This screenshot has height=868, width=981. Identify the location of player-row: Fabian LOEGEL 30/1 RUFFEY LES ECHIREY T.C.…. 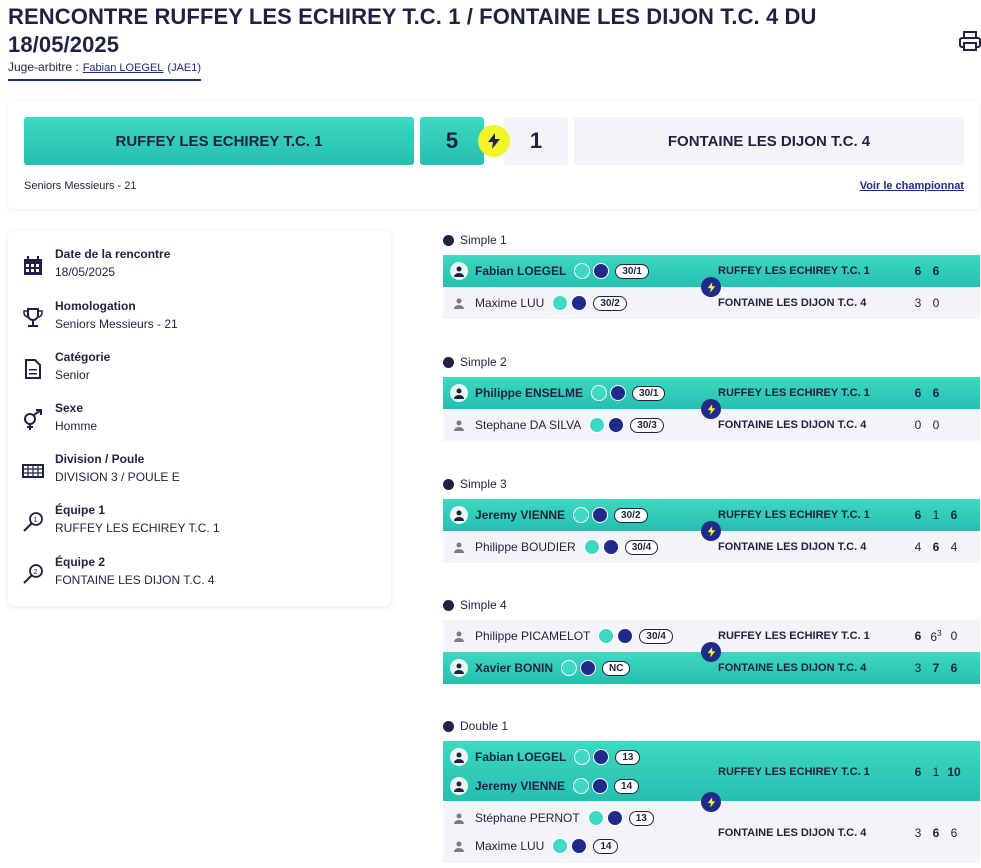
(711, 271).